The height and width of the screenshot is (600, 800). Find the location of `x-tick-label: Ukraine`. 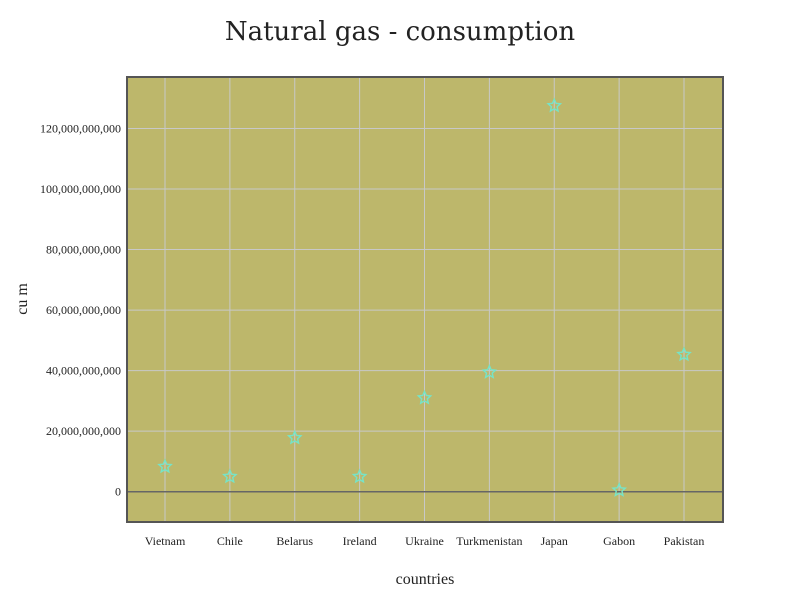

x-tick-label: Ukraine is located at coordinates (424, 541).